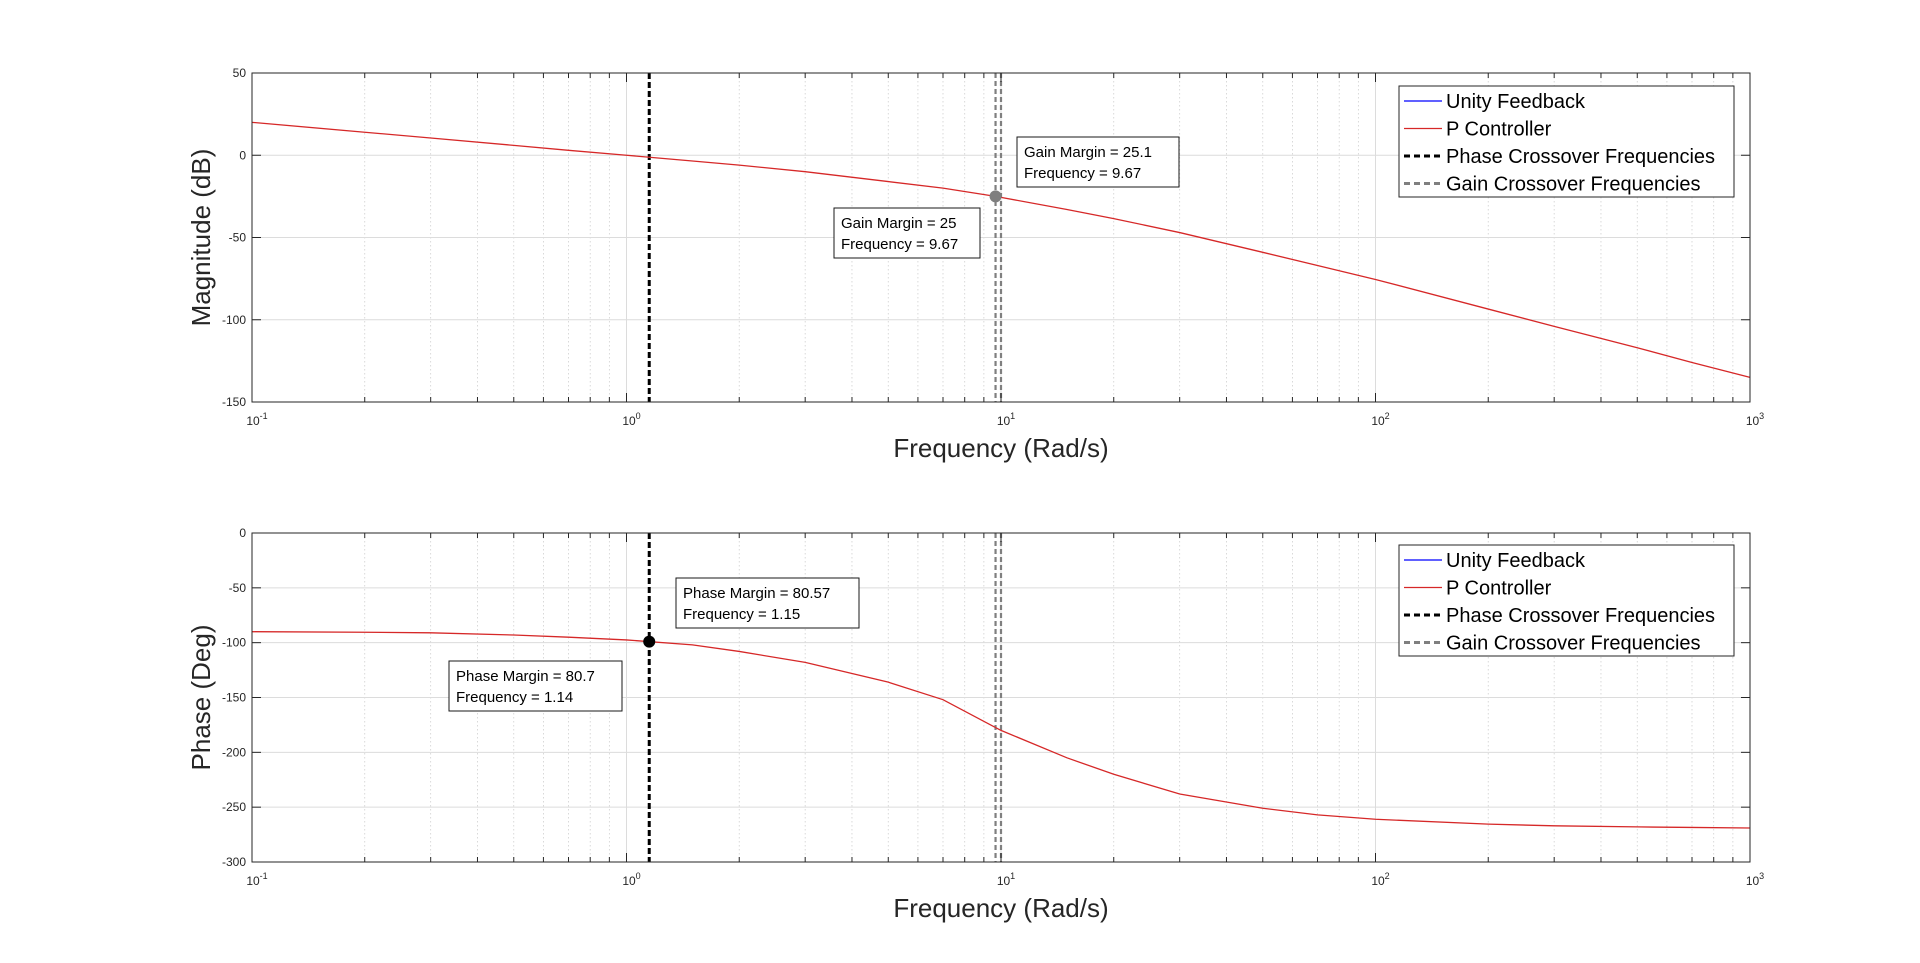 This screenshot has width=1920, height=963. What do you see at coordinates (240, 73) in the screenshot?
I see `y-tick-label: 50` at bounding box center [240, 73].